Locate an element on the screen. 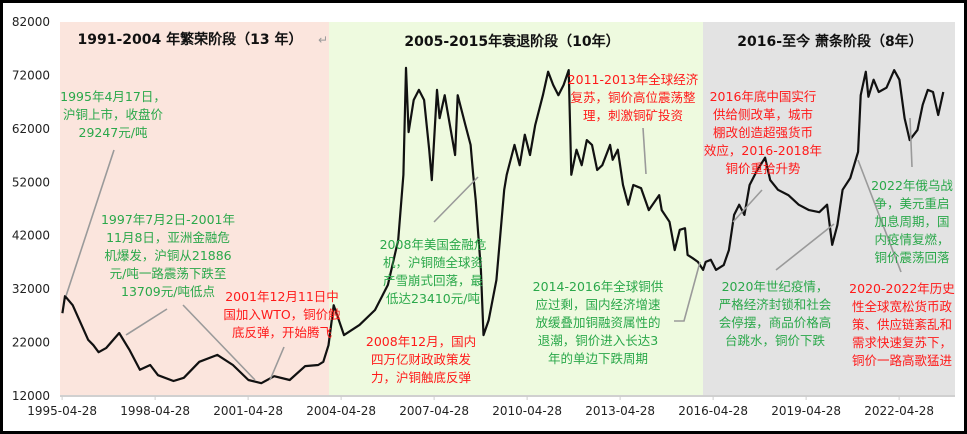 The width and height of the screenshot is (967, 434). x-tick-label: 1998-04-28 is located at coordinates (155, 411).